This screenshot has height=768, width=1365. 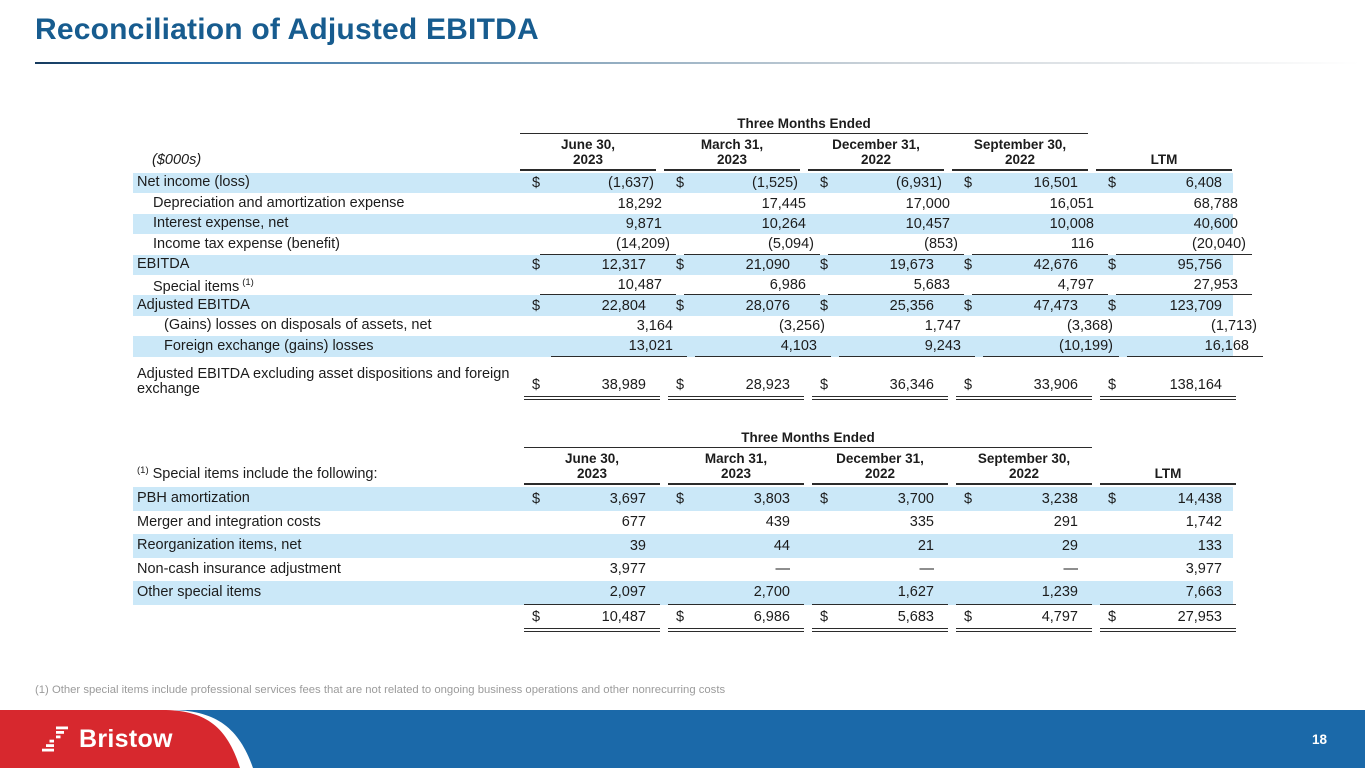 What do you see at coordinates (592, 619) in the screenshot?
I see `money-cell: $10,487` at bounding box center [592, 619].